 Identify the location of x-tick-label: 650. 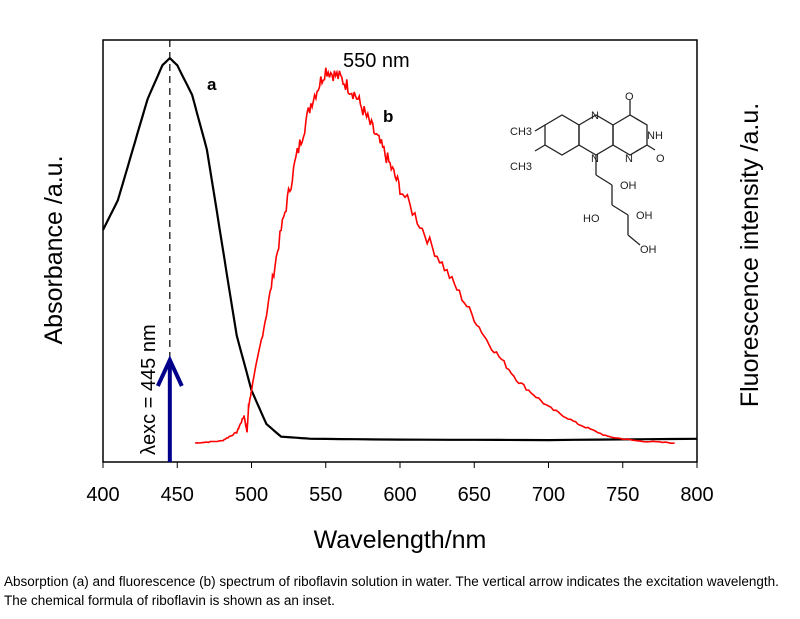
(474, 495).